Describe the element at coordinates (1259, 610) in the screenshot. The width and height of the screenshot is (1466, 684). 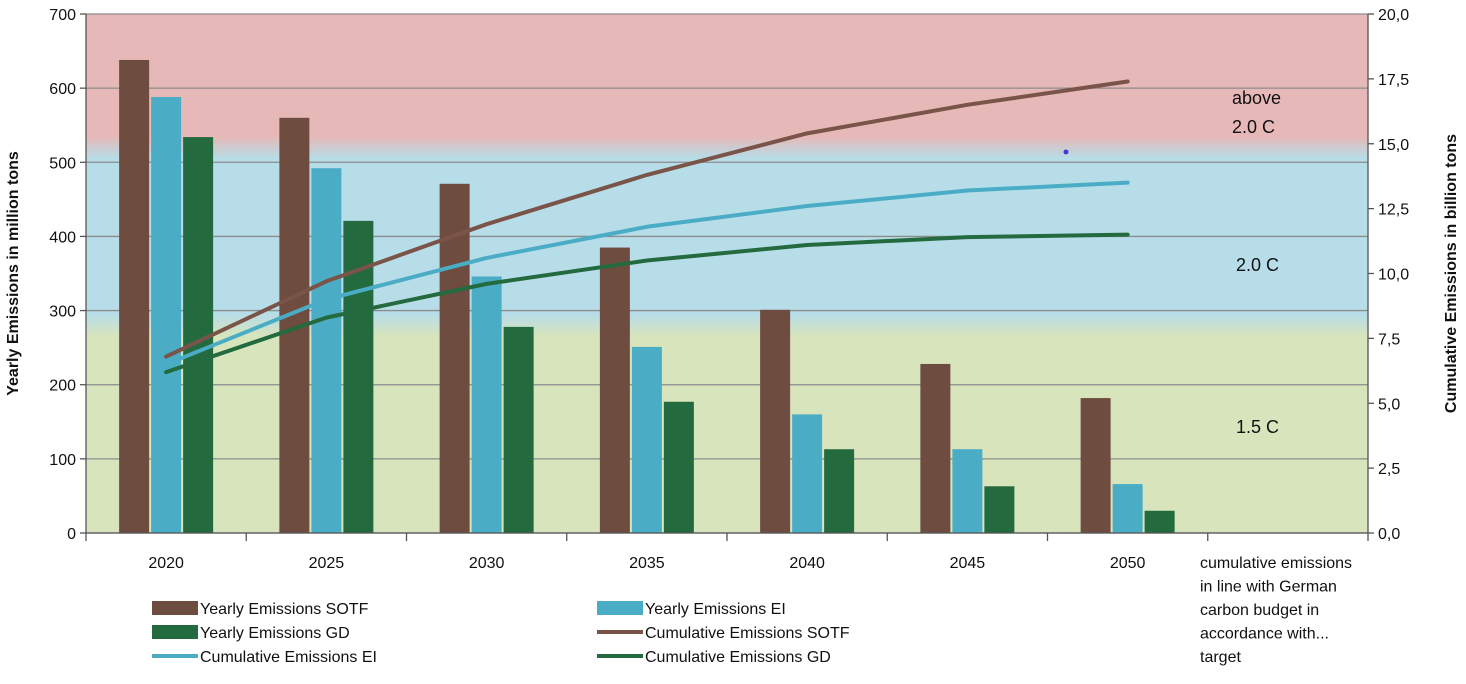
I see `note-line: carbon budget in` at that location.